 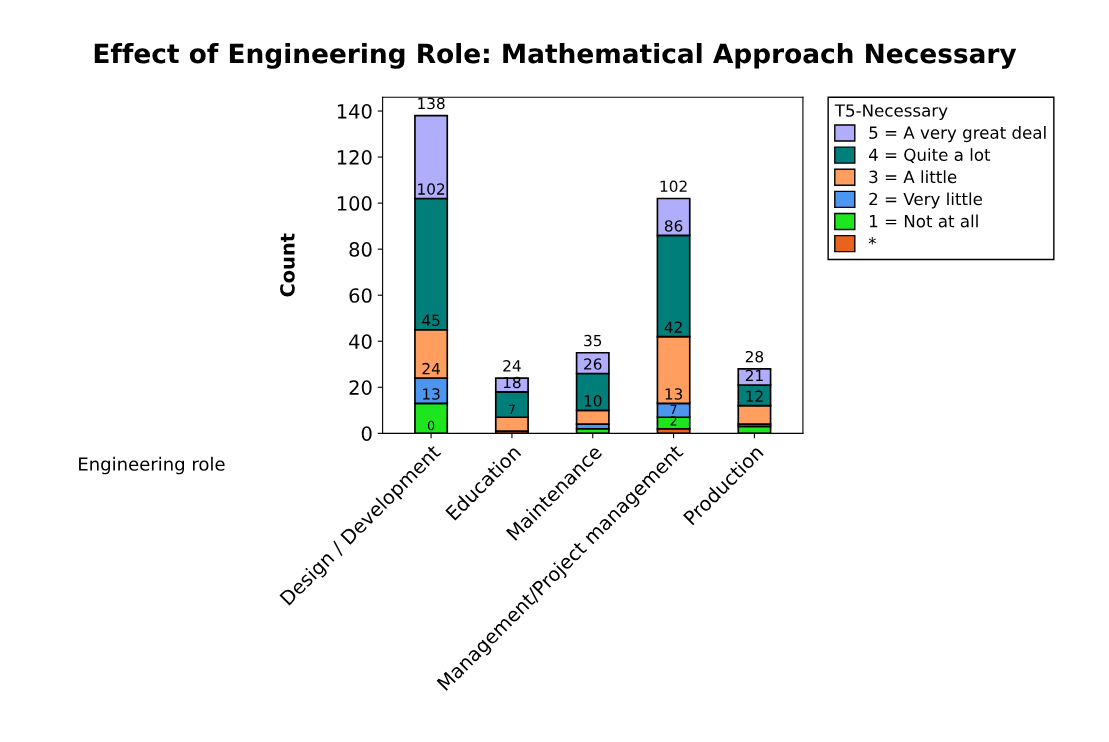 I want to click on y-tick-label: 20, so click(x=360, y=387).